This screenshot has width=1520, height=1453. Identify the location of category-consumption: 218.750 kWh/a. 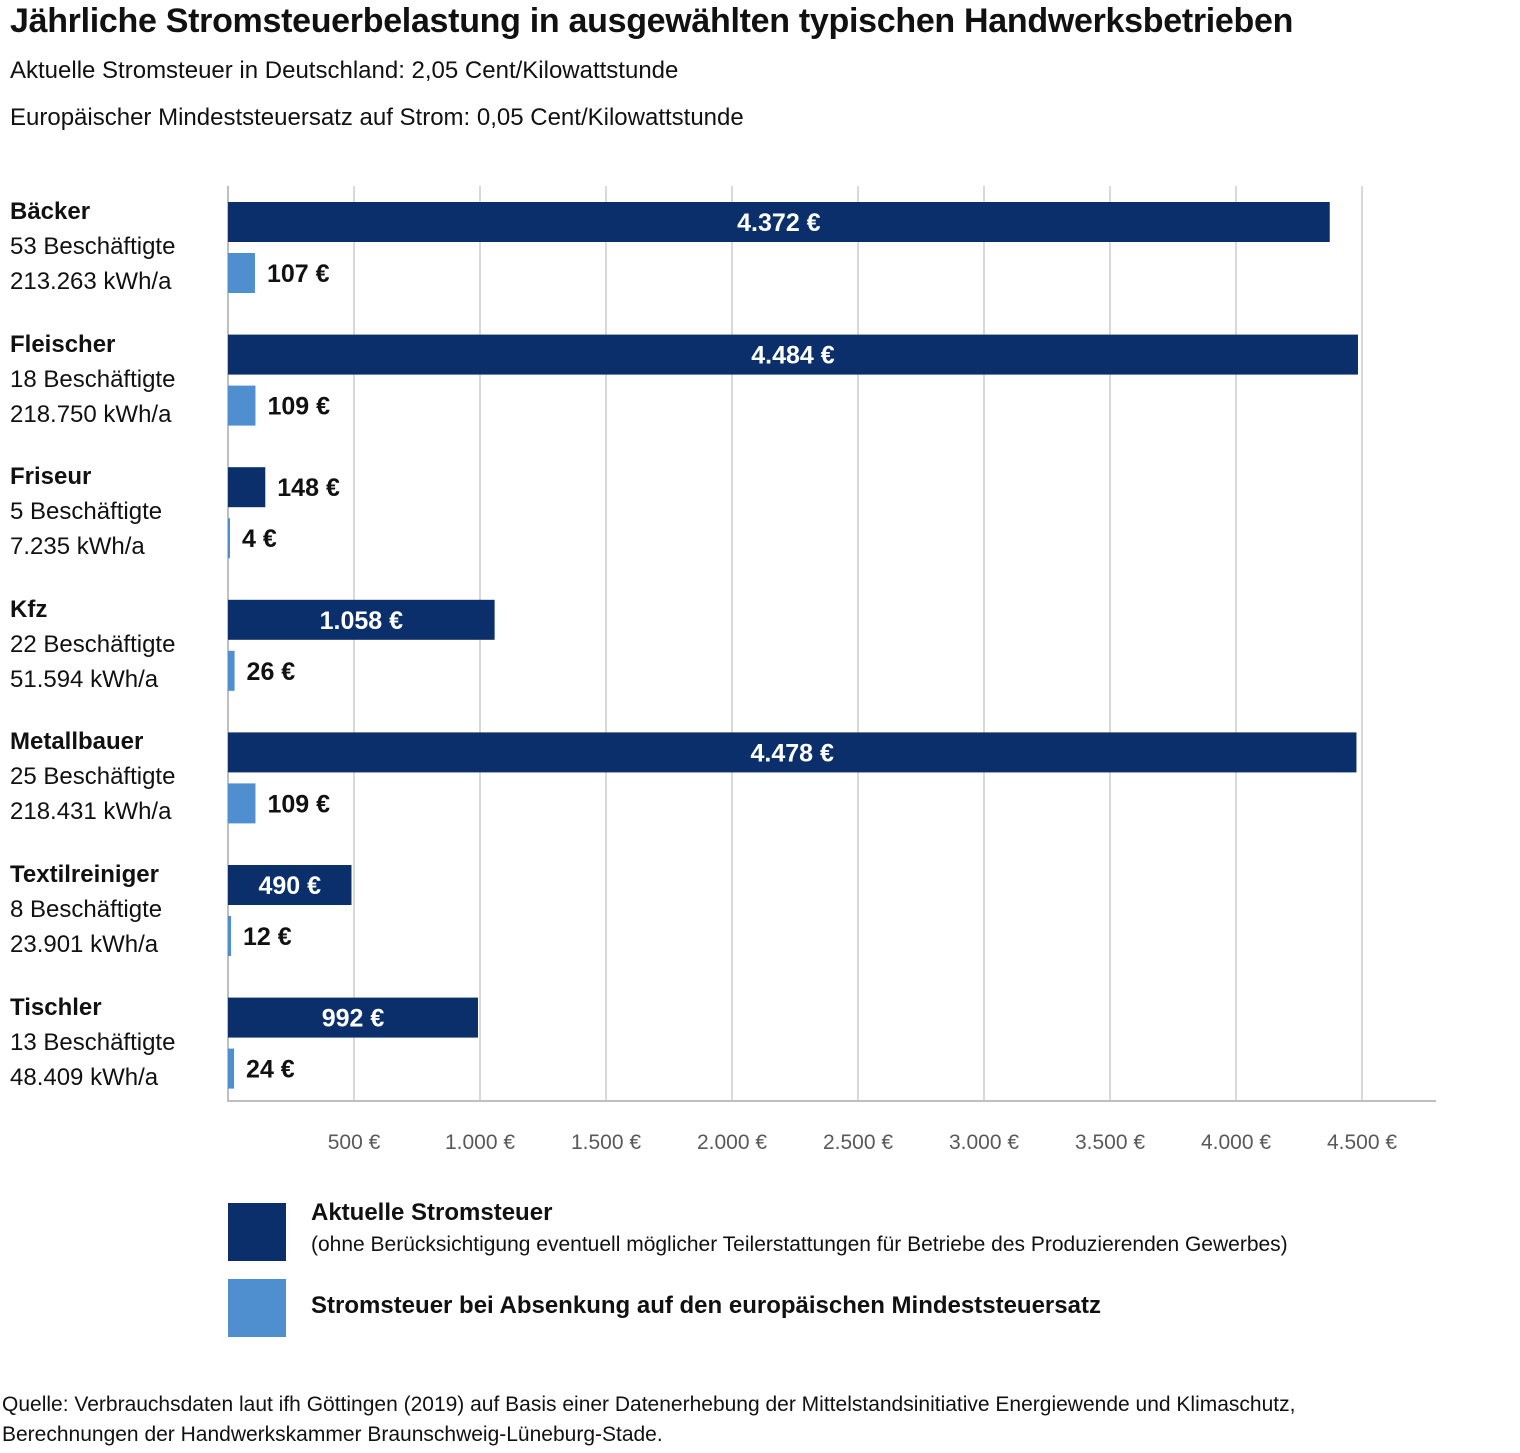
(91, 414).